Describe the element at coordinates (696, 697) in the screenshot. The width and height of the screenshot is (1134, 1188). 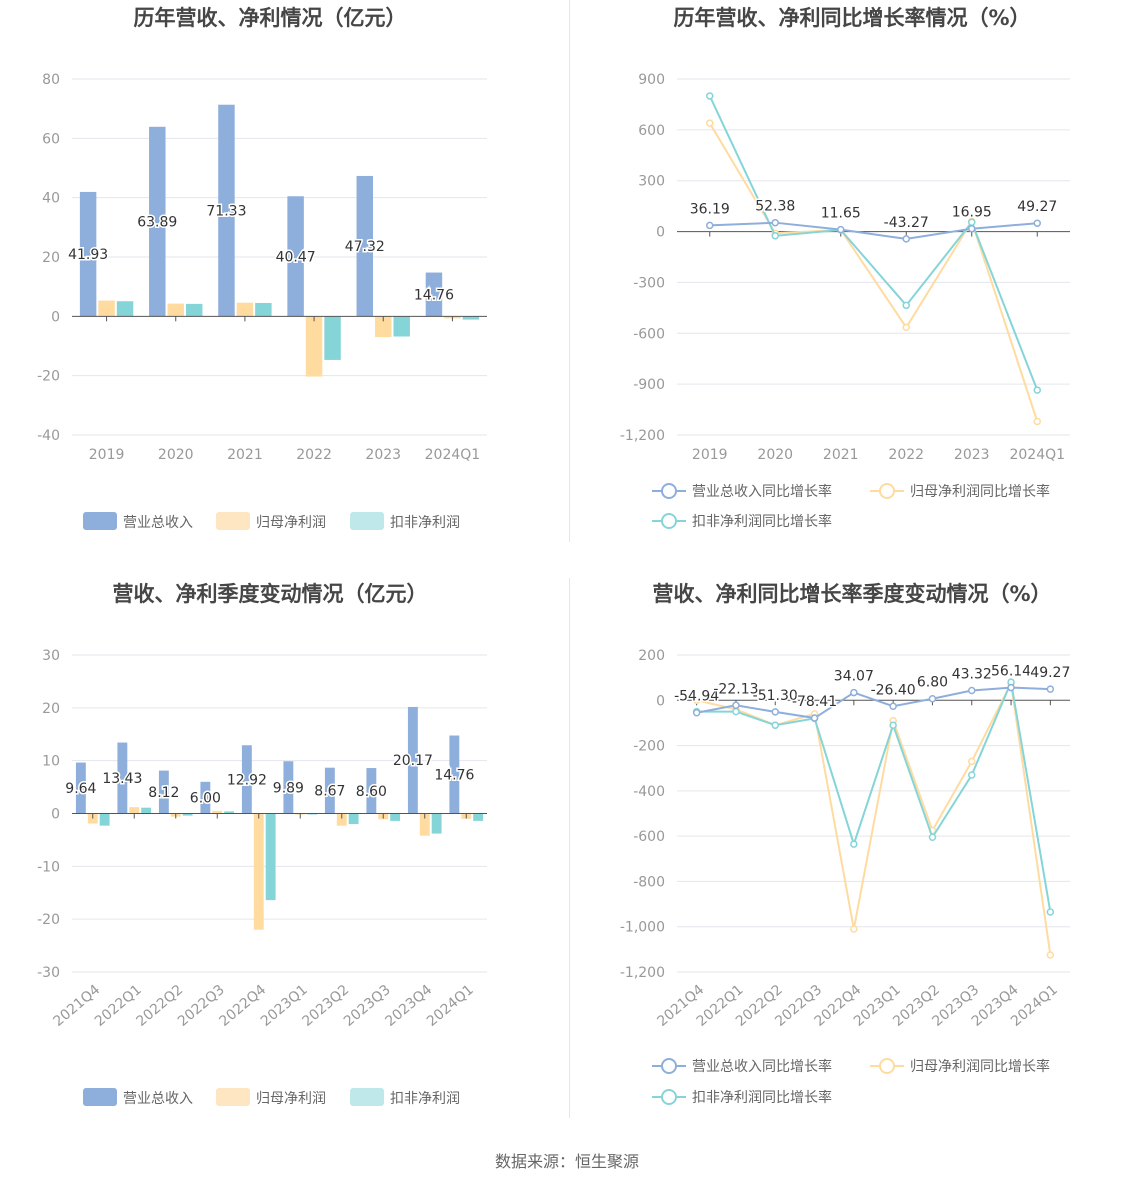
I see `data-label: -54.94` at that location.